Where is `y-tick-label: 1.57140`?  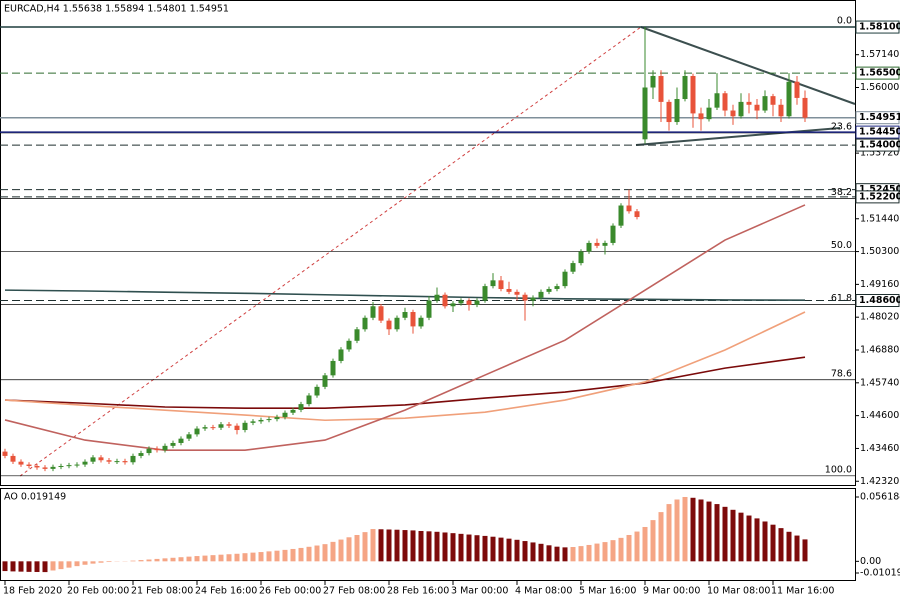 y-tick-label: 1.57140 is located at coordinates (879, 54).